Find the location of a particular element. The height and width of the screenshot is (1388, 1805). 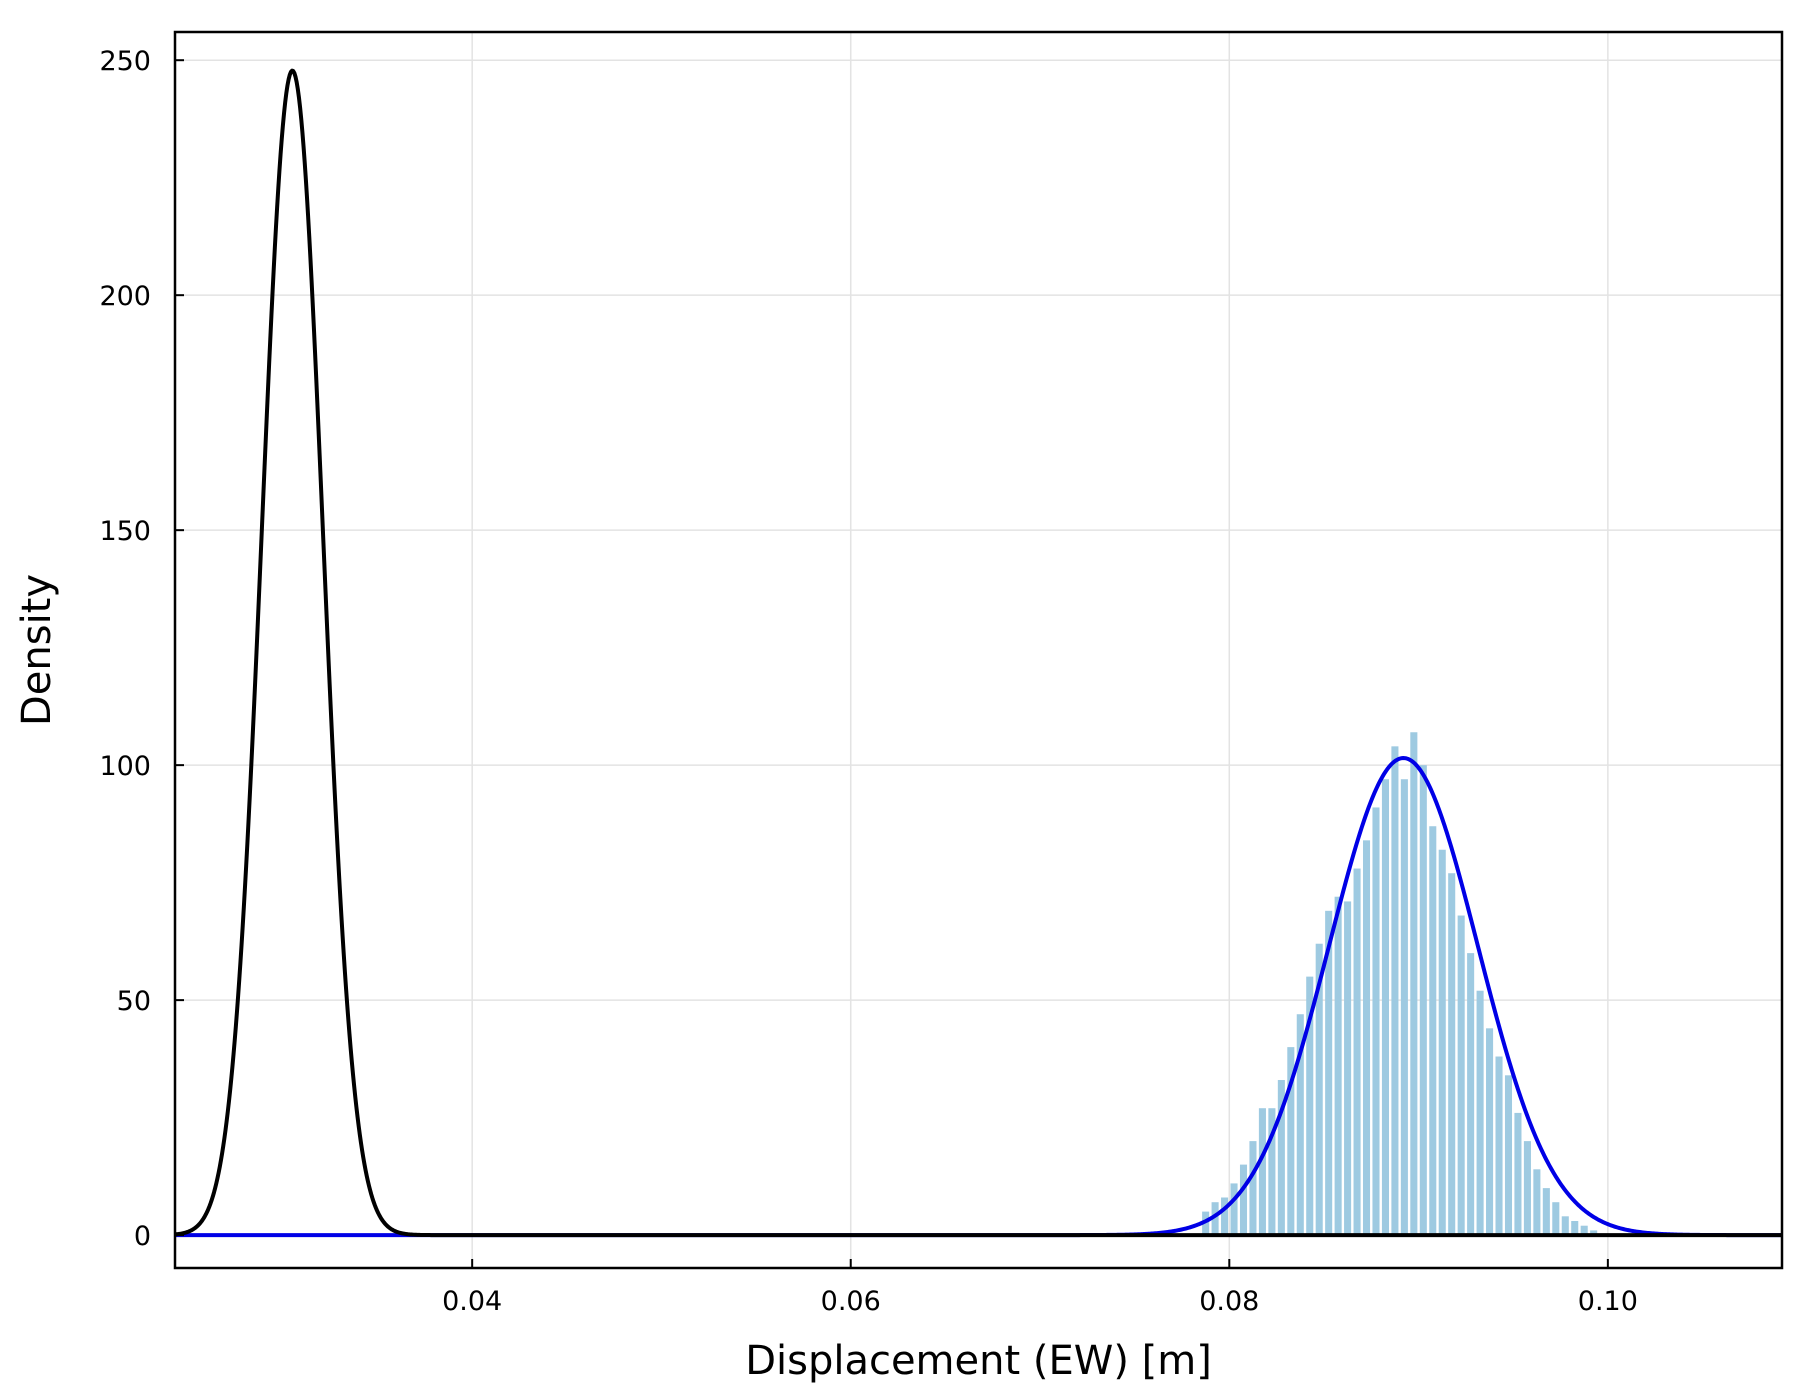

y-tick-label: 50 is located at coordinates (134, 1001).